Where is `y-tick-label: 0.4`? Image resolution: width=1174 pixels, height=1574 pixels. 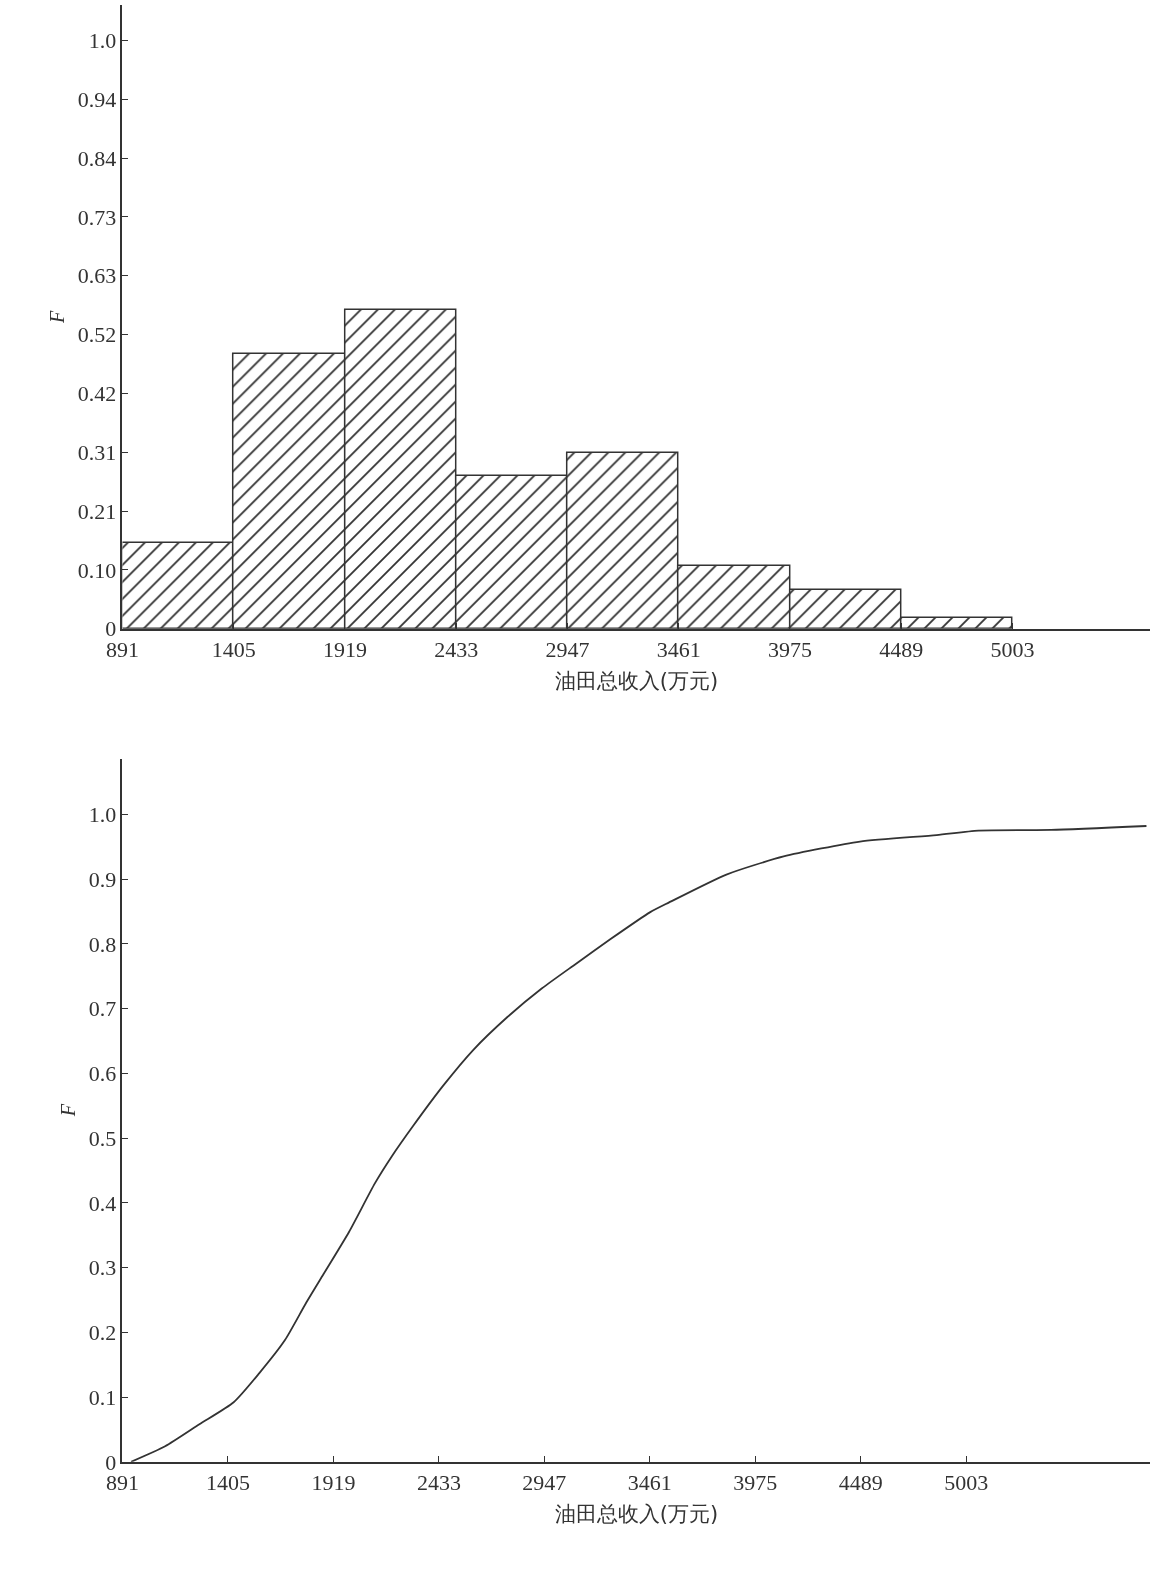 y-tick-label: 0.4 is located at coordinates (102, 1203).